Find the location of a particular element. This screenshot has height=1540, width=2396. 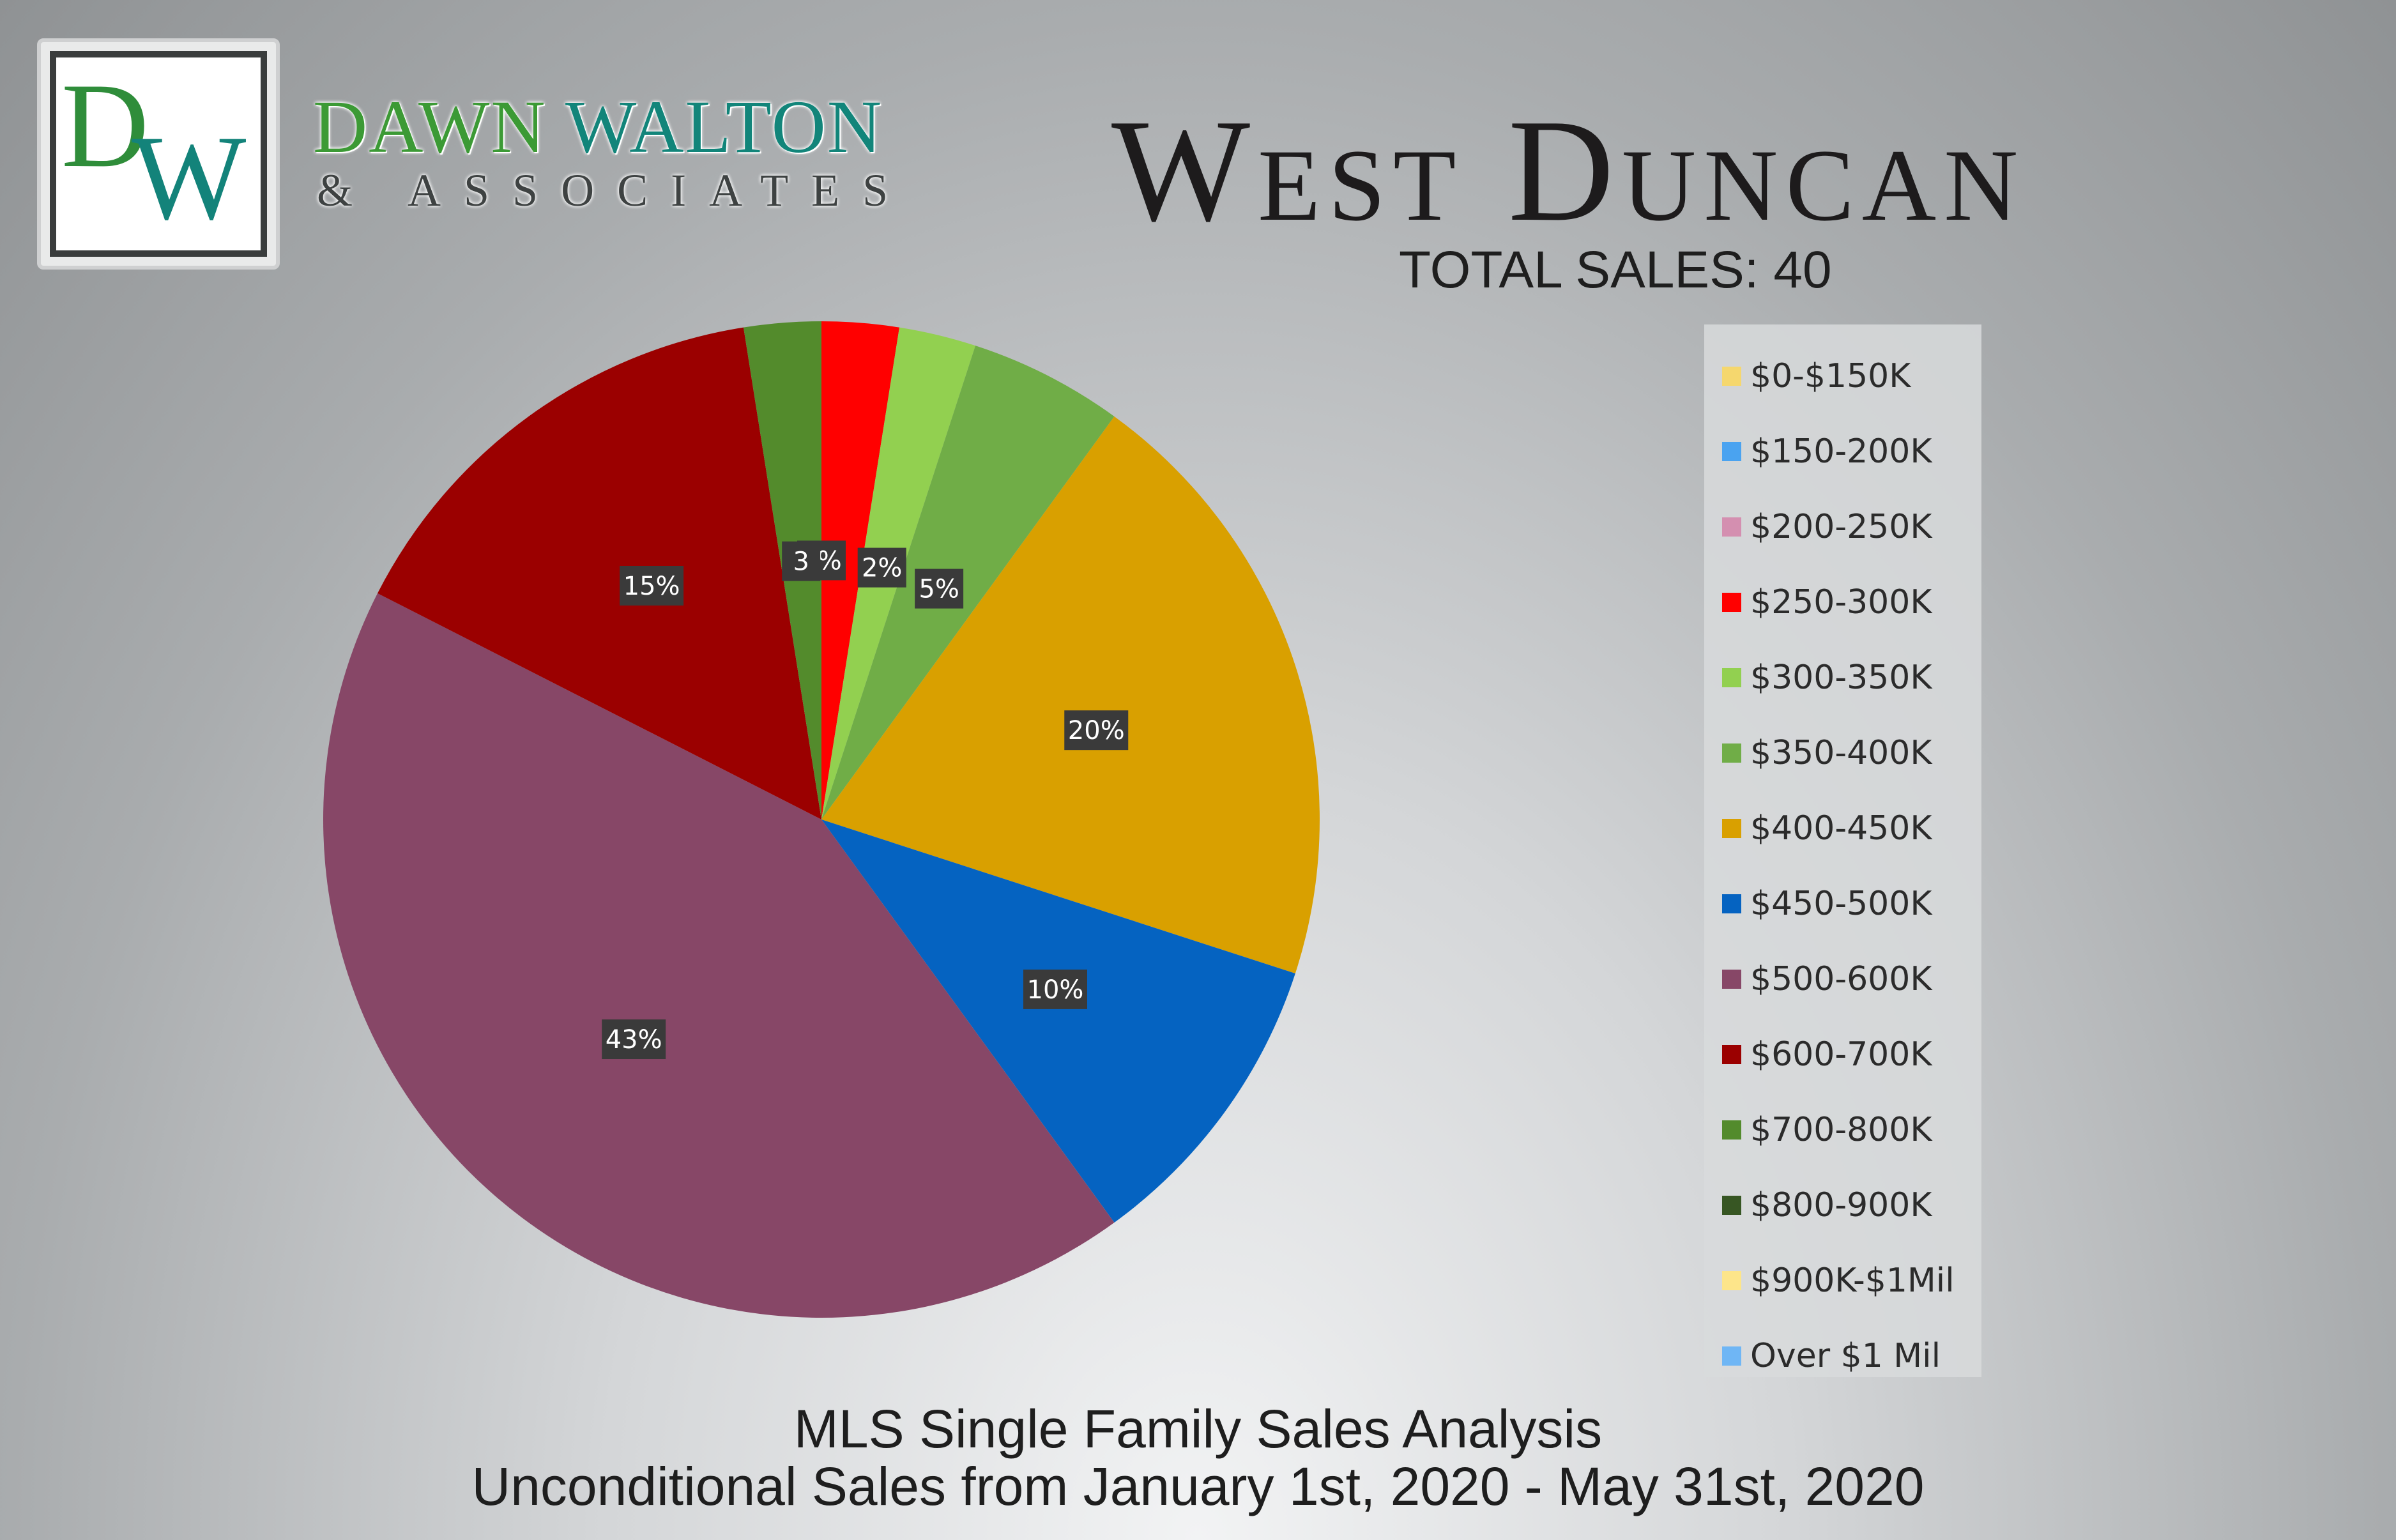

pie-data-labels: 0% 2%5%20%10%43%15%3 is located at coordinates (865, 800).